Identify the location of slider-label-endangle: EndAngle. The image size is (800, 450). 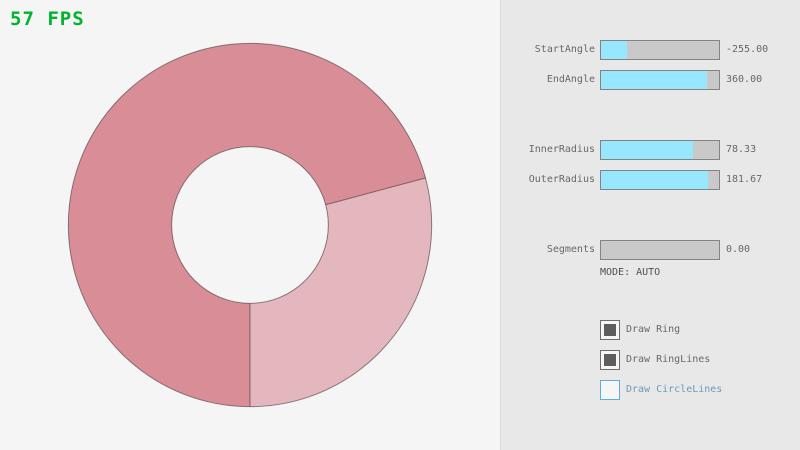
(570, 79).